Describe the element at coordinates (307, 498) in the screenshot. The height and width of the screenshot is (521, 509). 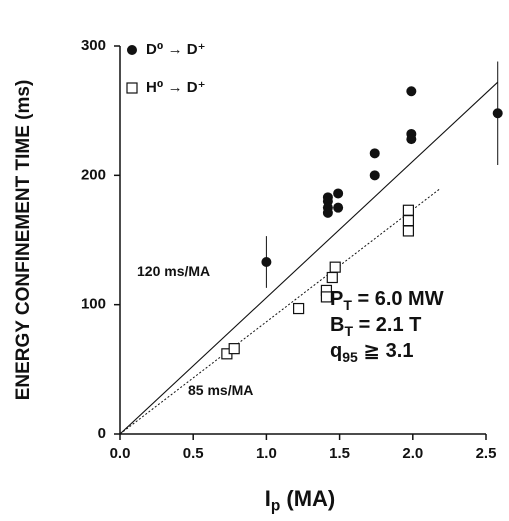
I see `x-axis-title-text: (MA)` at that location.